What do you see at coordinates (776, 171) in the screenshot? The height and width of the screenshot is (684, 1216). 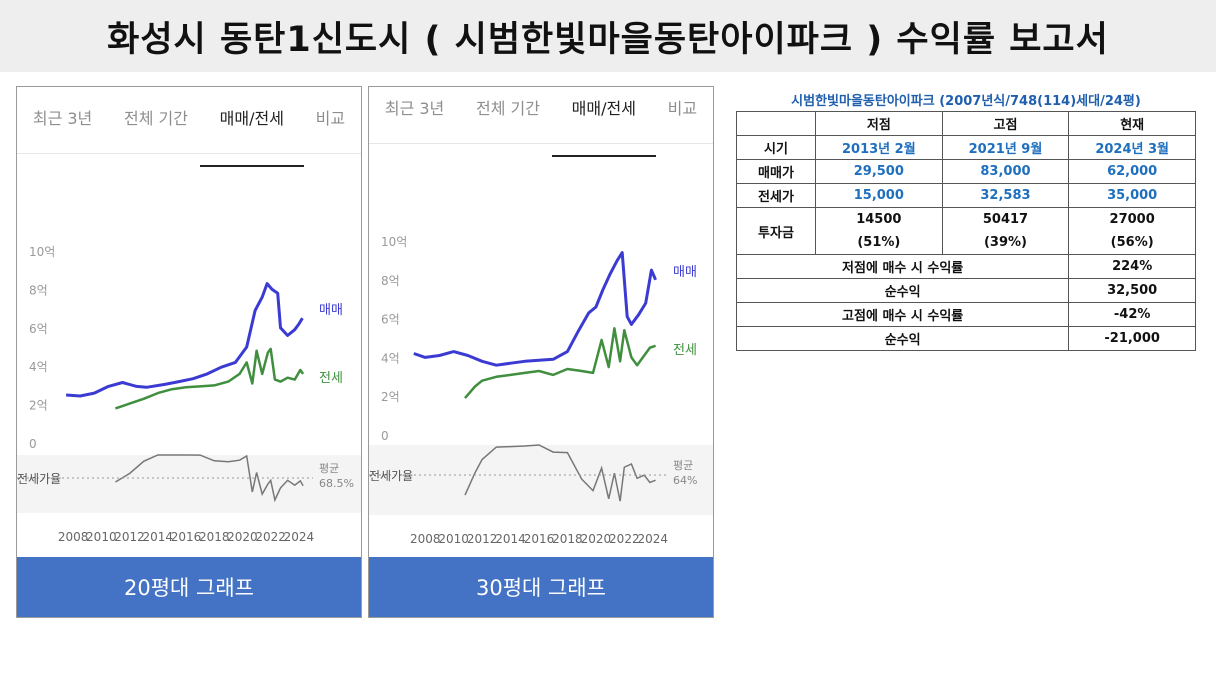 I see `sale-price-label: 매매가` at bounding box center [776, 171].